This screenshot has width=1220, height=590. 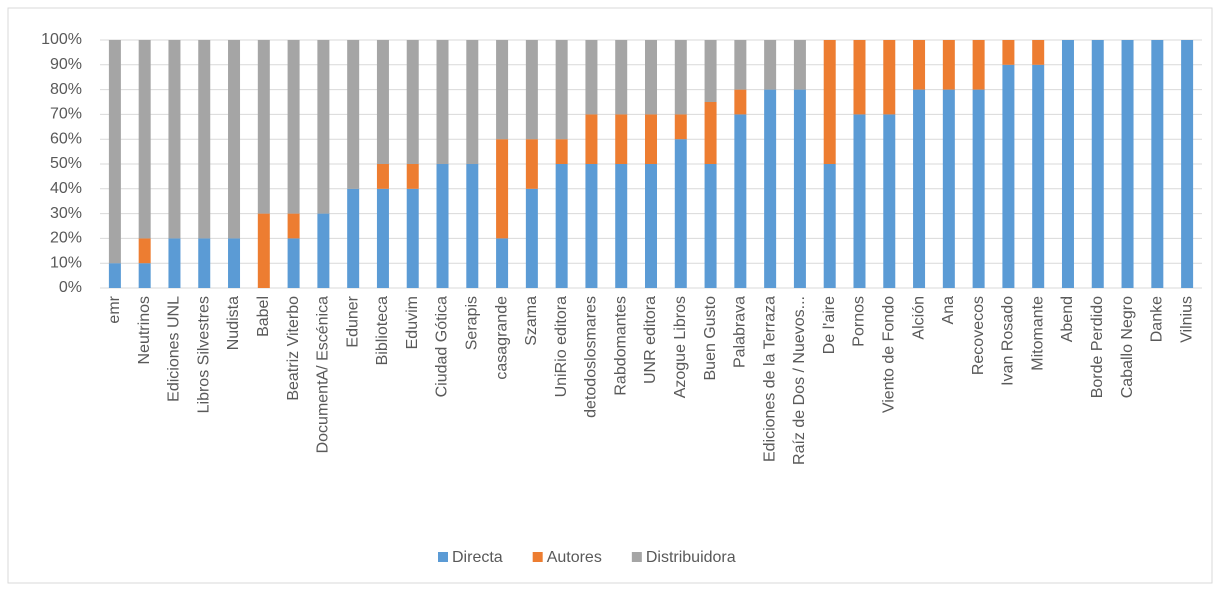 I want to click on x-tick-label: Nudista, so click(x=233, y=323).